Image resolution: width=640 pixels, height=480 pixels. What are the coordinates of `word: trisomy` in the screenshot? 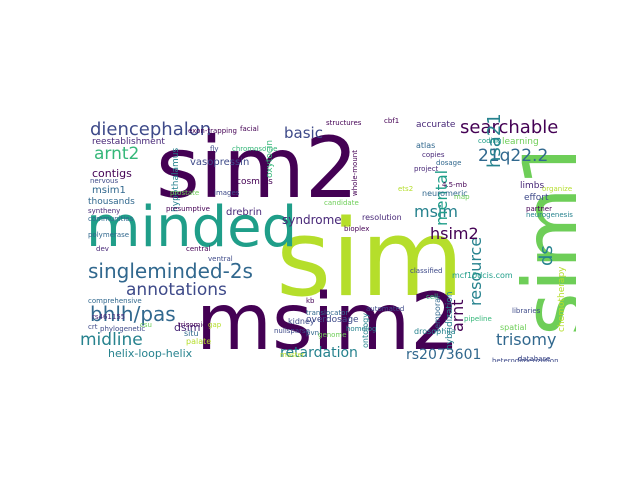 It's located at (526, 339).